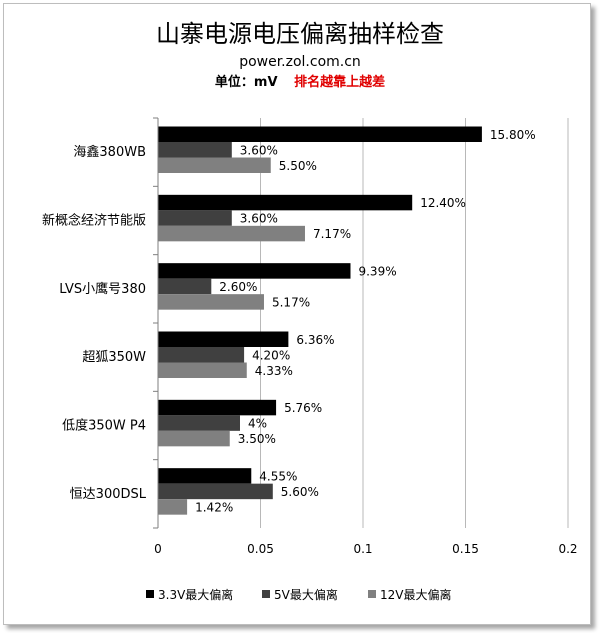 This screenshot has width=600, height=633. Describe the element at coordinates (567, 549) in the screenshot. I see `x-tick-label: 0.2` at that location.